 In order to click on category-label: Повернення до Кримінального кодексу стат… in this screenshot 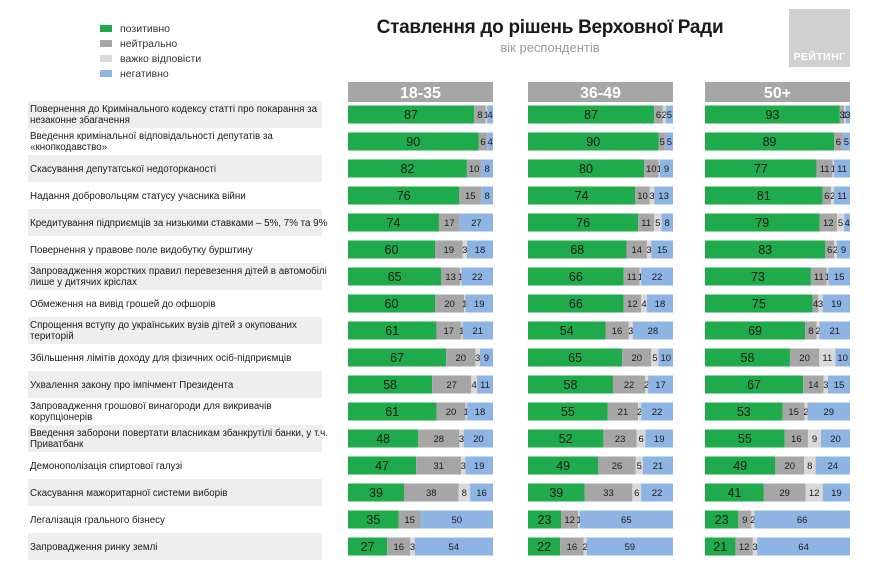, I will do `click(174, 115)`.